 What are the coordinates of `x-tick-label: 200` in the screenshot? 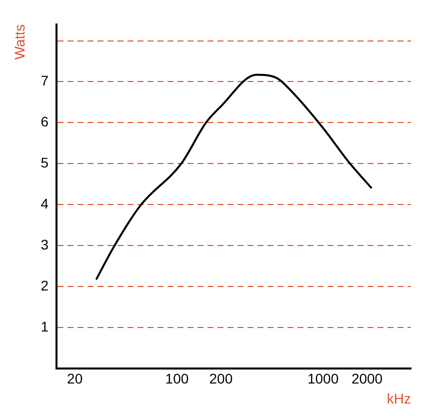 It's located at (221, 378).